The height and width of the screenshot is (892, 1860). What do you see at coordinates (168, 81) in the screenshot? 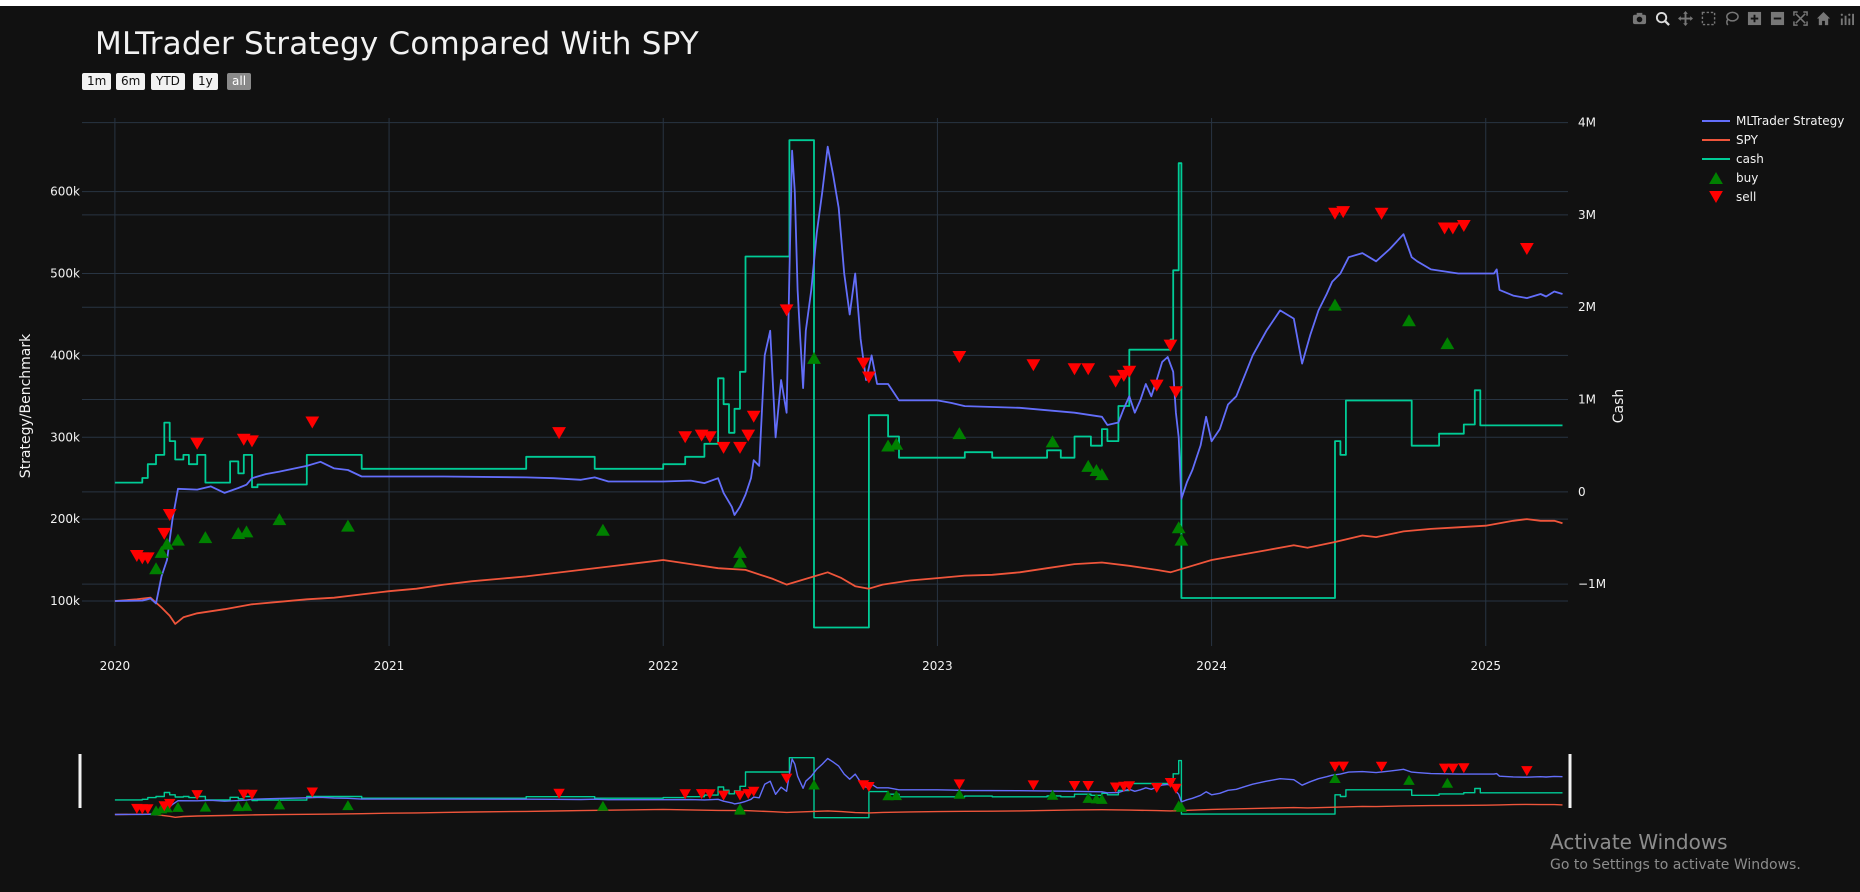
I see `range-button-ytd: YTD` at bounding box center [168, 81].